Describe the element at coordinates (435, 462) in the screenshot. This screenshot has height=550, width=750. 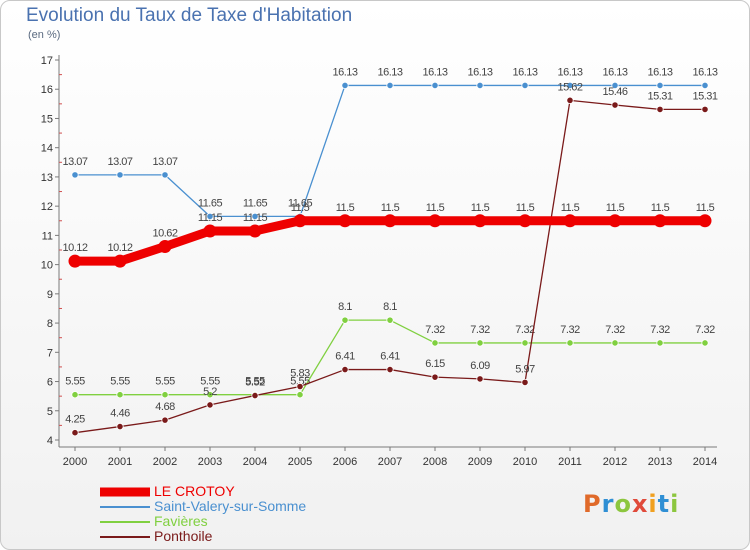
I see `x-tick-label: 2008` at that location.